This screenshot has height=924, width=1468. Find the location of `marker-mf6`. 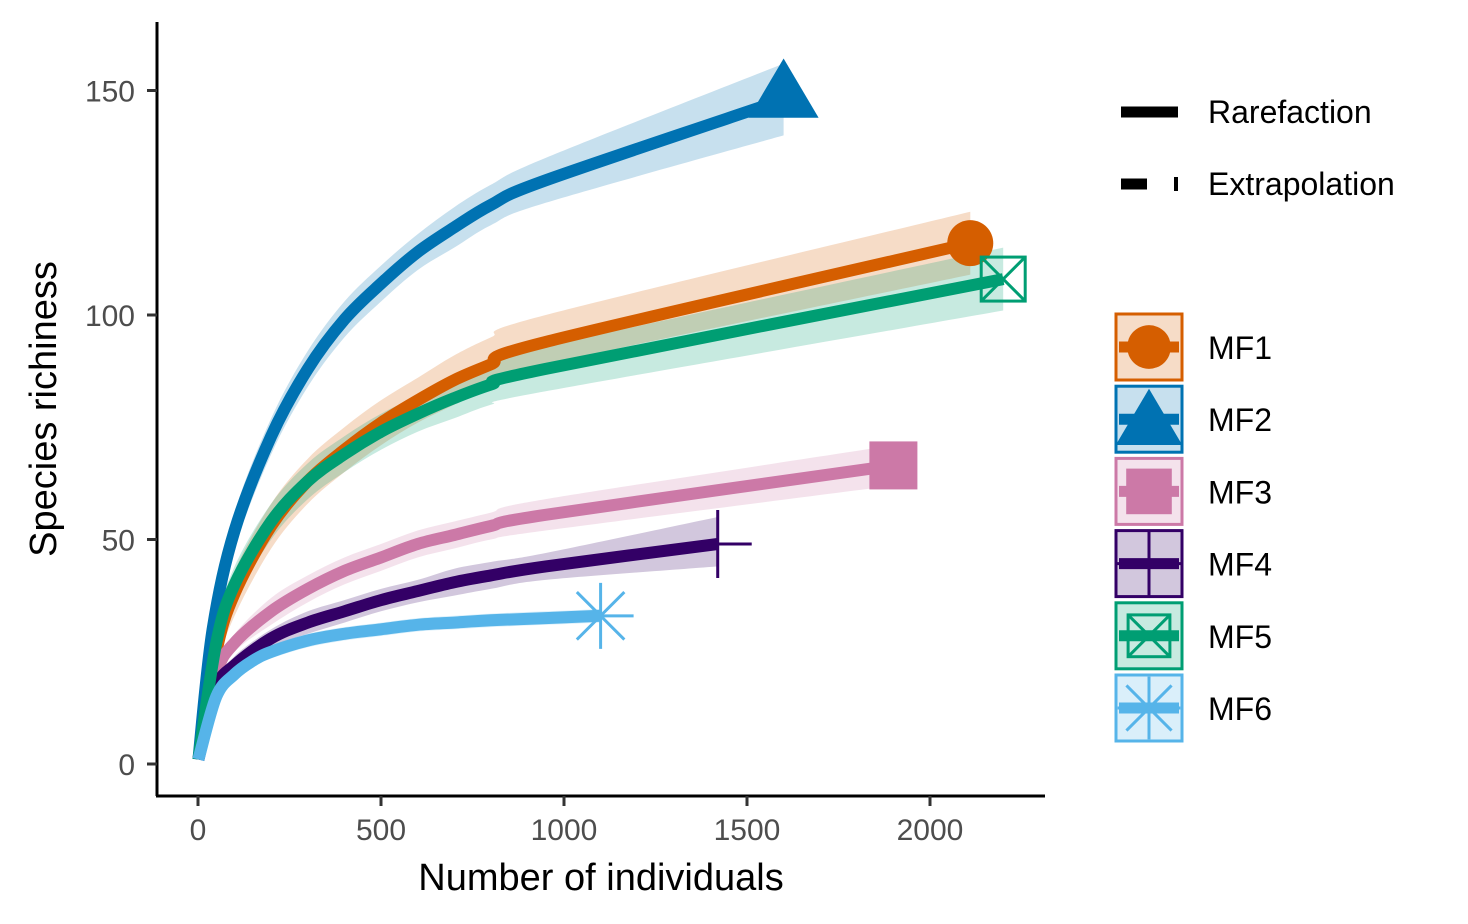

marker-mf6 is located at coordinates (600, 615).